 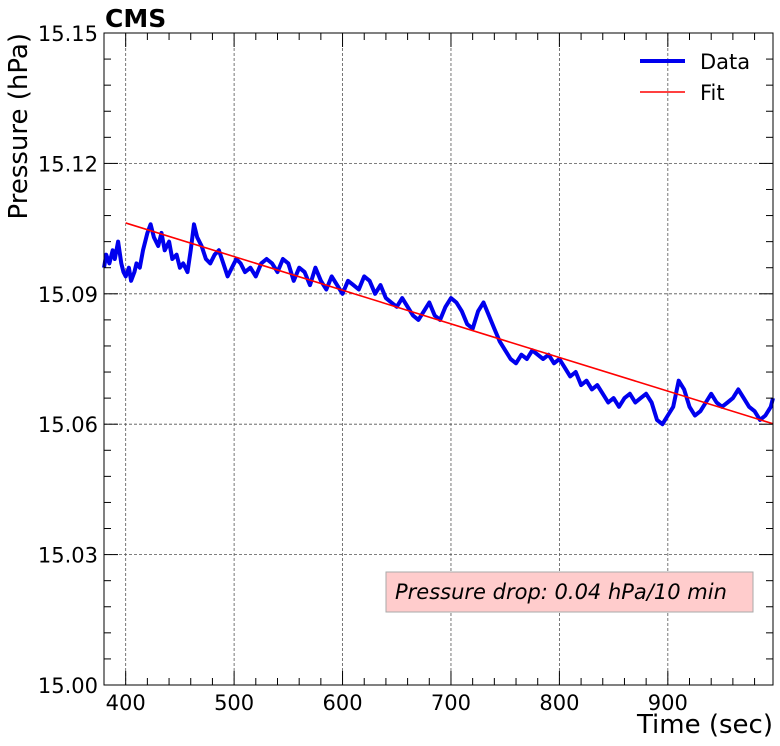 I want to click on x-tick-label: 700, so click(x=451, y=703).